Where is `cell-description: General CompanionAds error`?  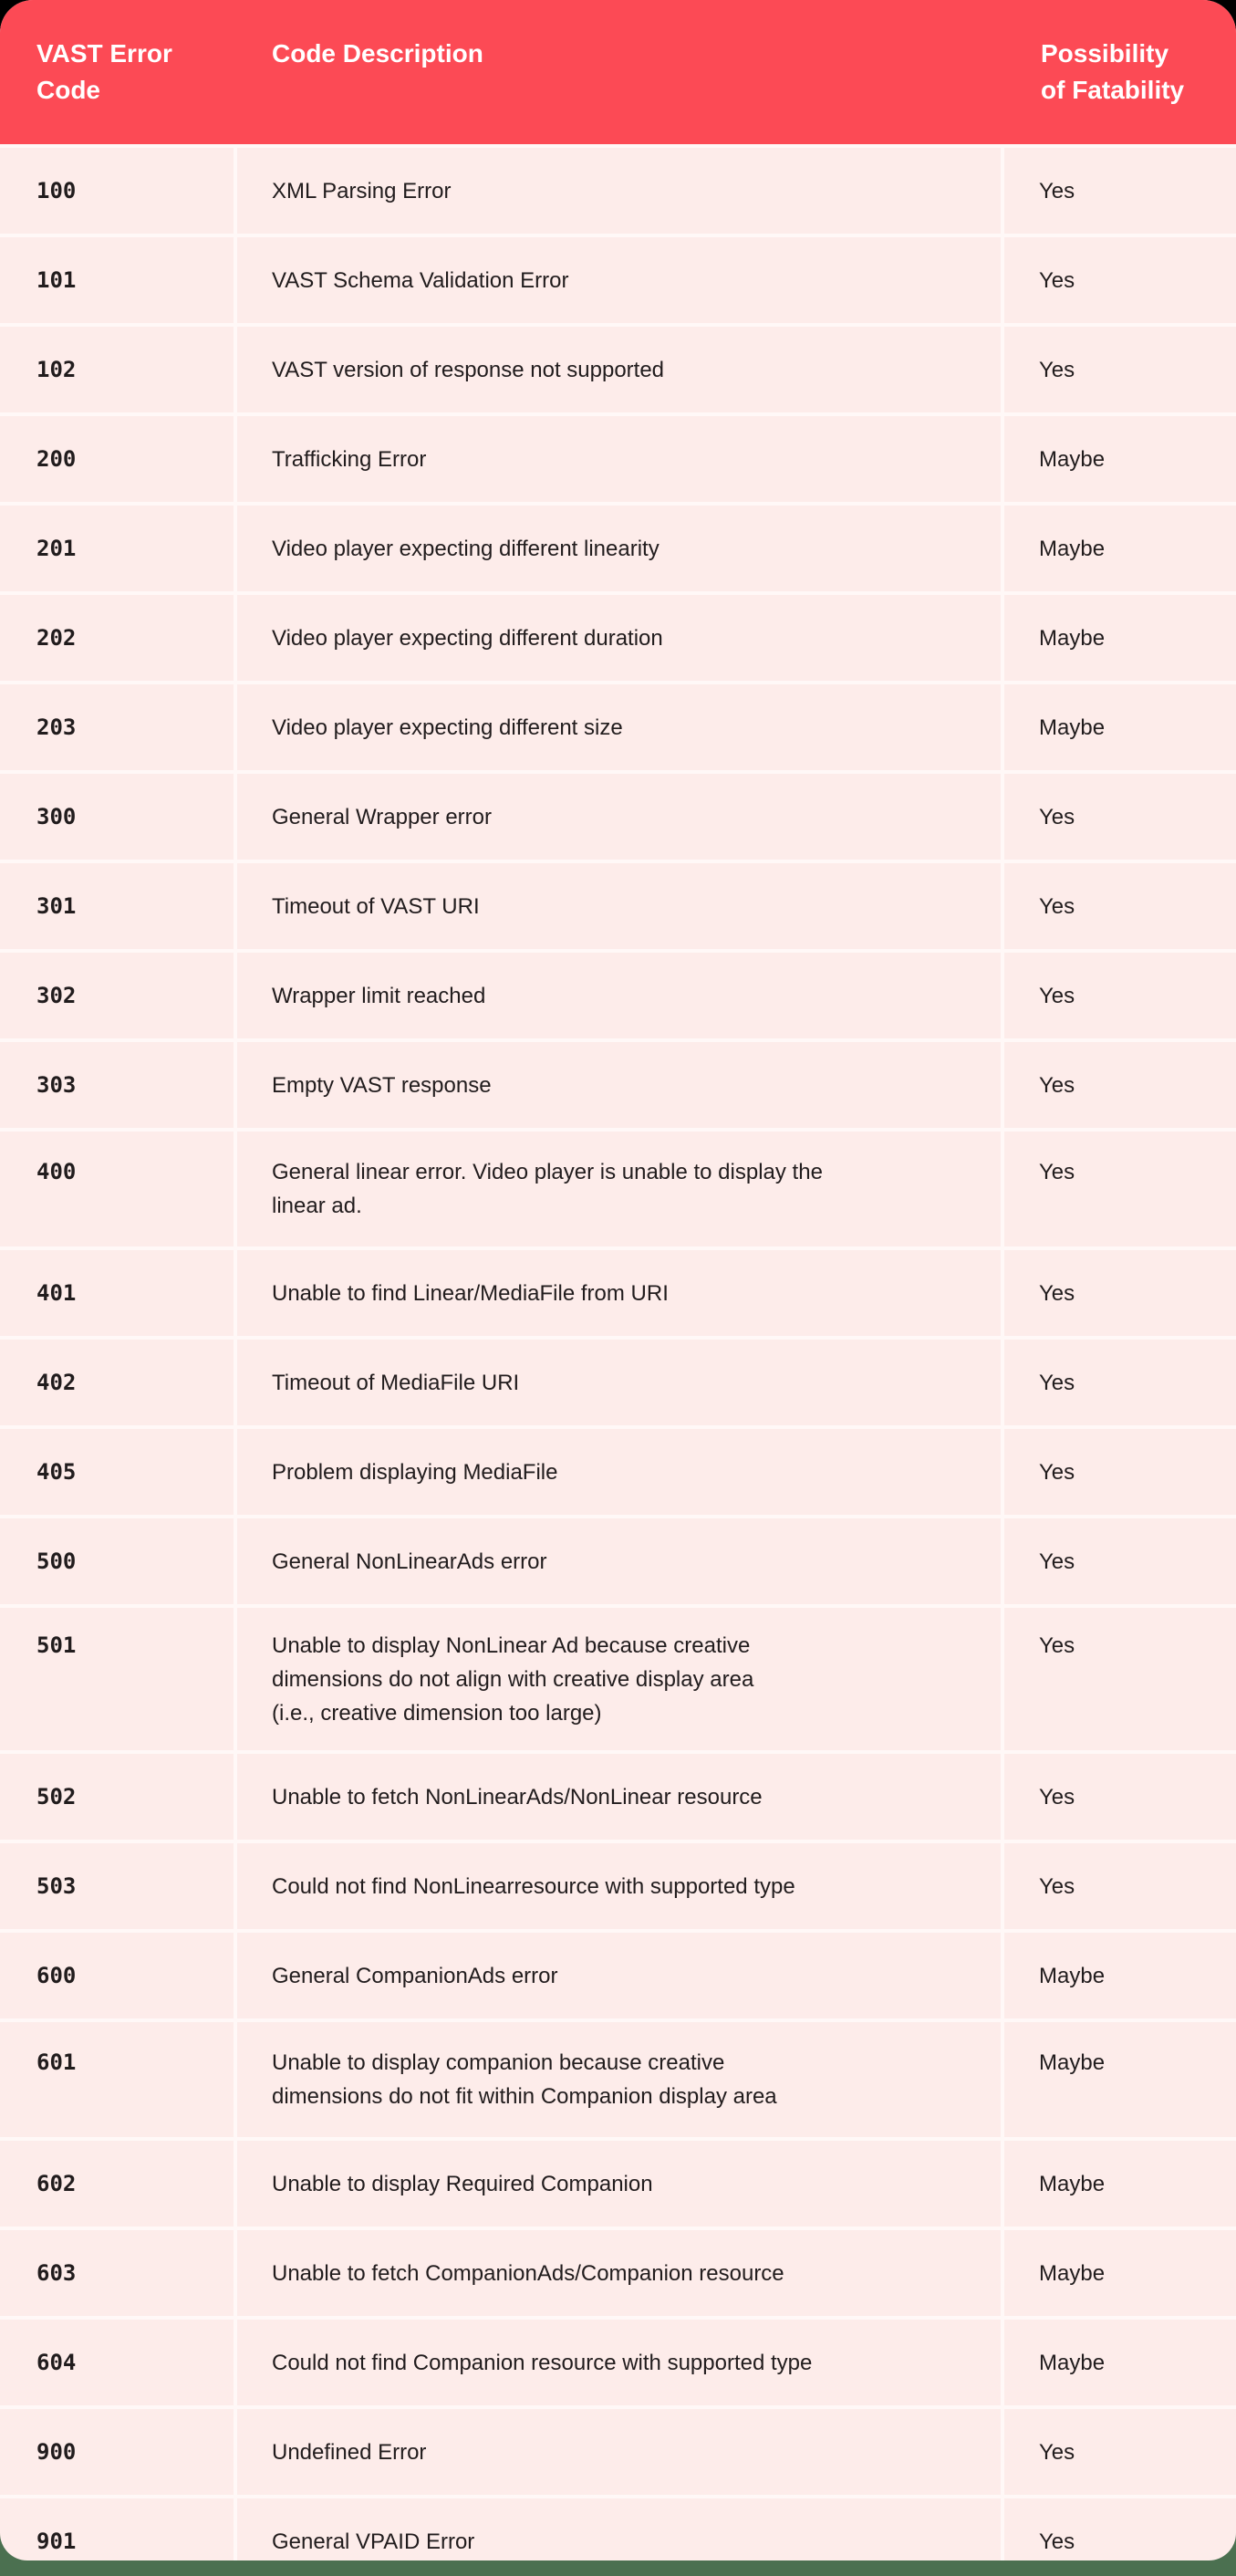
cell-description: General CompanionAds error is located at coordinates (415, 1975).